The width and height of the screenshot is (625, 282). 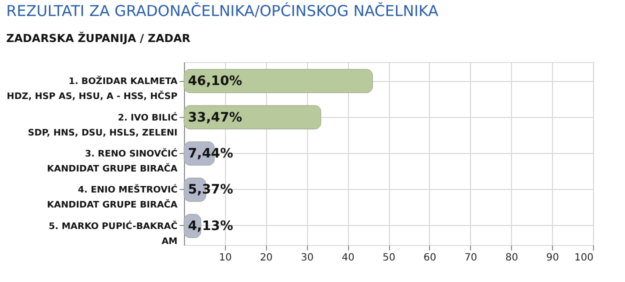 What do you see at coordinates (266, 258) in the screenshot?
I see `x-tick-label: 20` at bounding box center [266, 258].